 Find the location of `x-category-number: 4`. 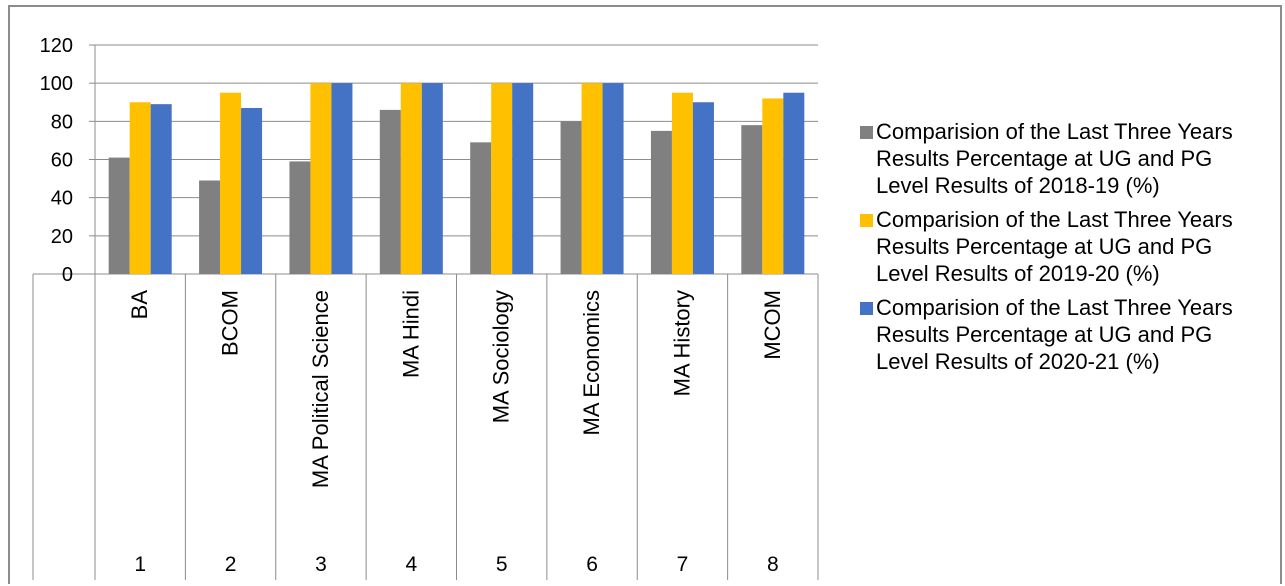

x-category-number: 4 is located at coordinates (411, 564).